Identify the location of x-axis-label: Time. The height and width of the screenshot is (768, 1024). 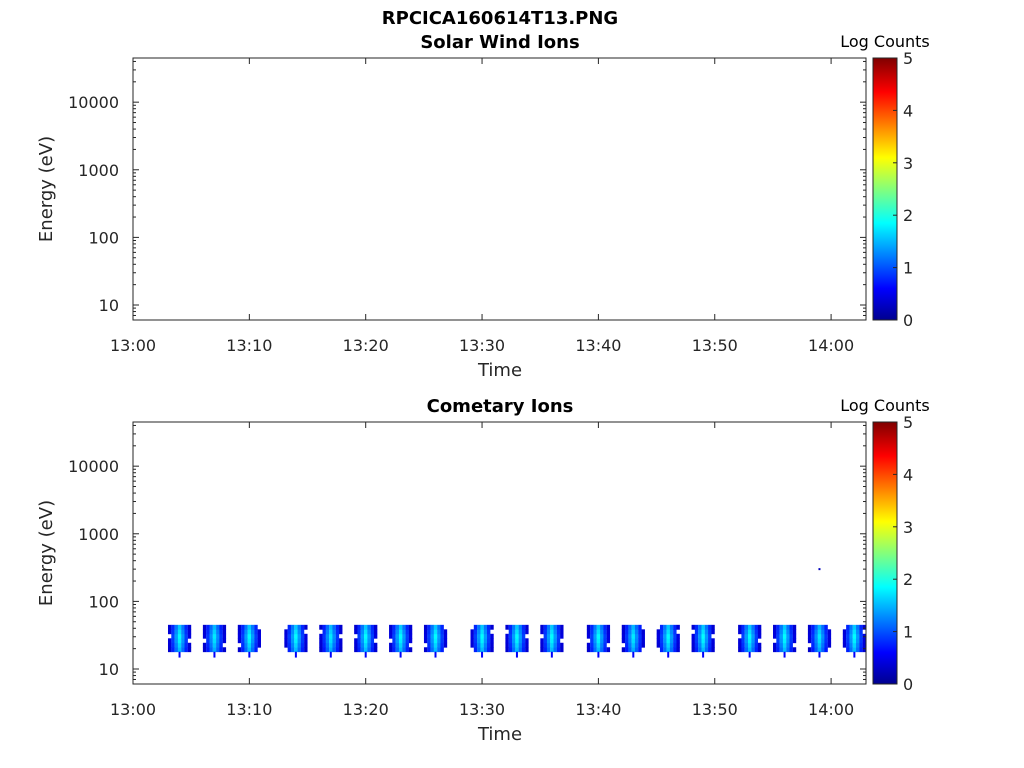
(499, 734).